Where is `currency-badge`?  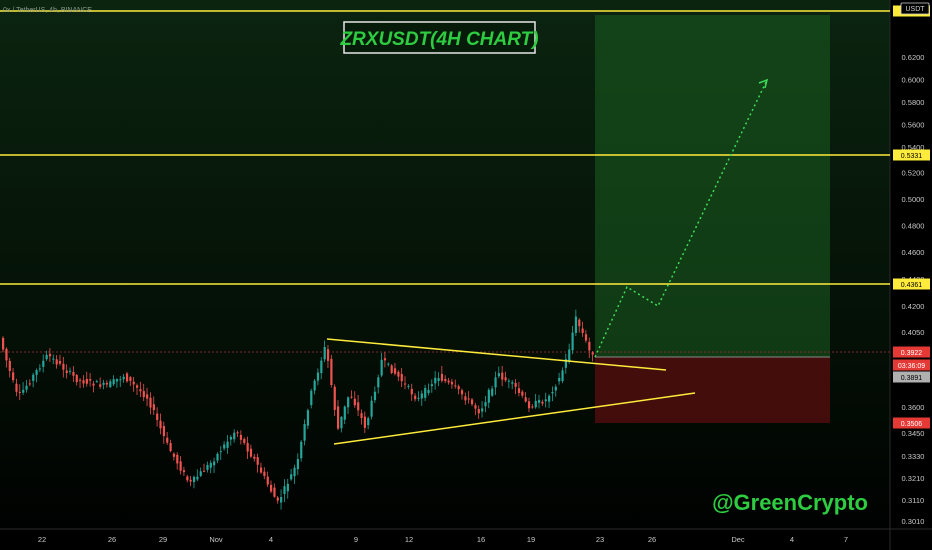 currency-badge is located at coordinates (915, 8).